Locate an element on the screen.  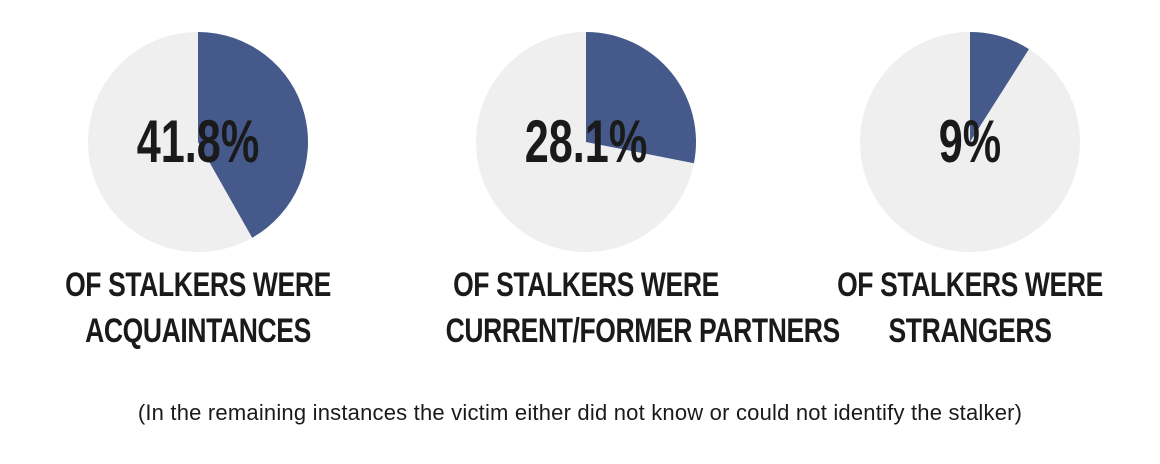
caption-line-2: CURRENT/FORMER PARTNERS is located at coordinates (643, 331).